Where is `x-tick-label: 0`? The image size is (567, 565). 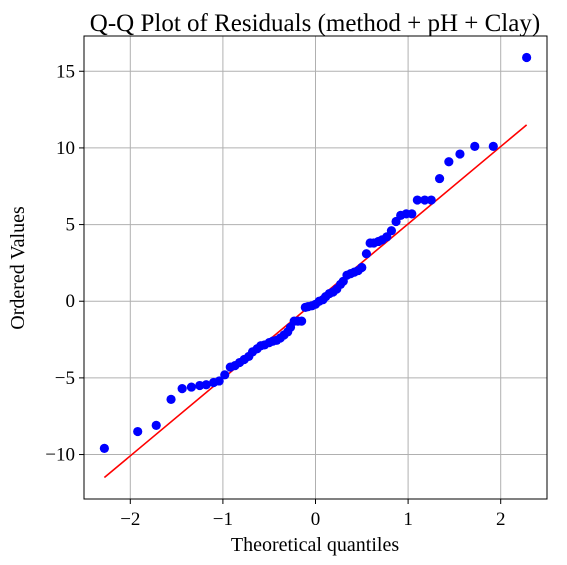
x-tick-label: 0 is located at coordinates (316, 519).